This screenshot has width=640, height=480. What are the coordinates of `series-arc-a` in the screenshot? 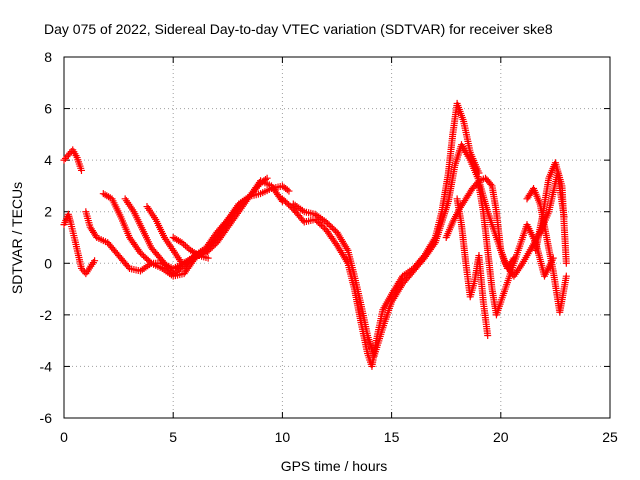 It's located at (72, 160).